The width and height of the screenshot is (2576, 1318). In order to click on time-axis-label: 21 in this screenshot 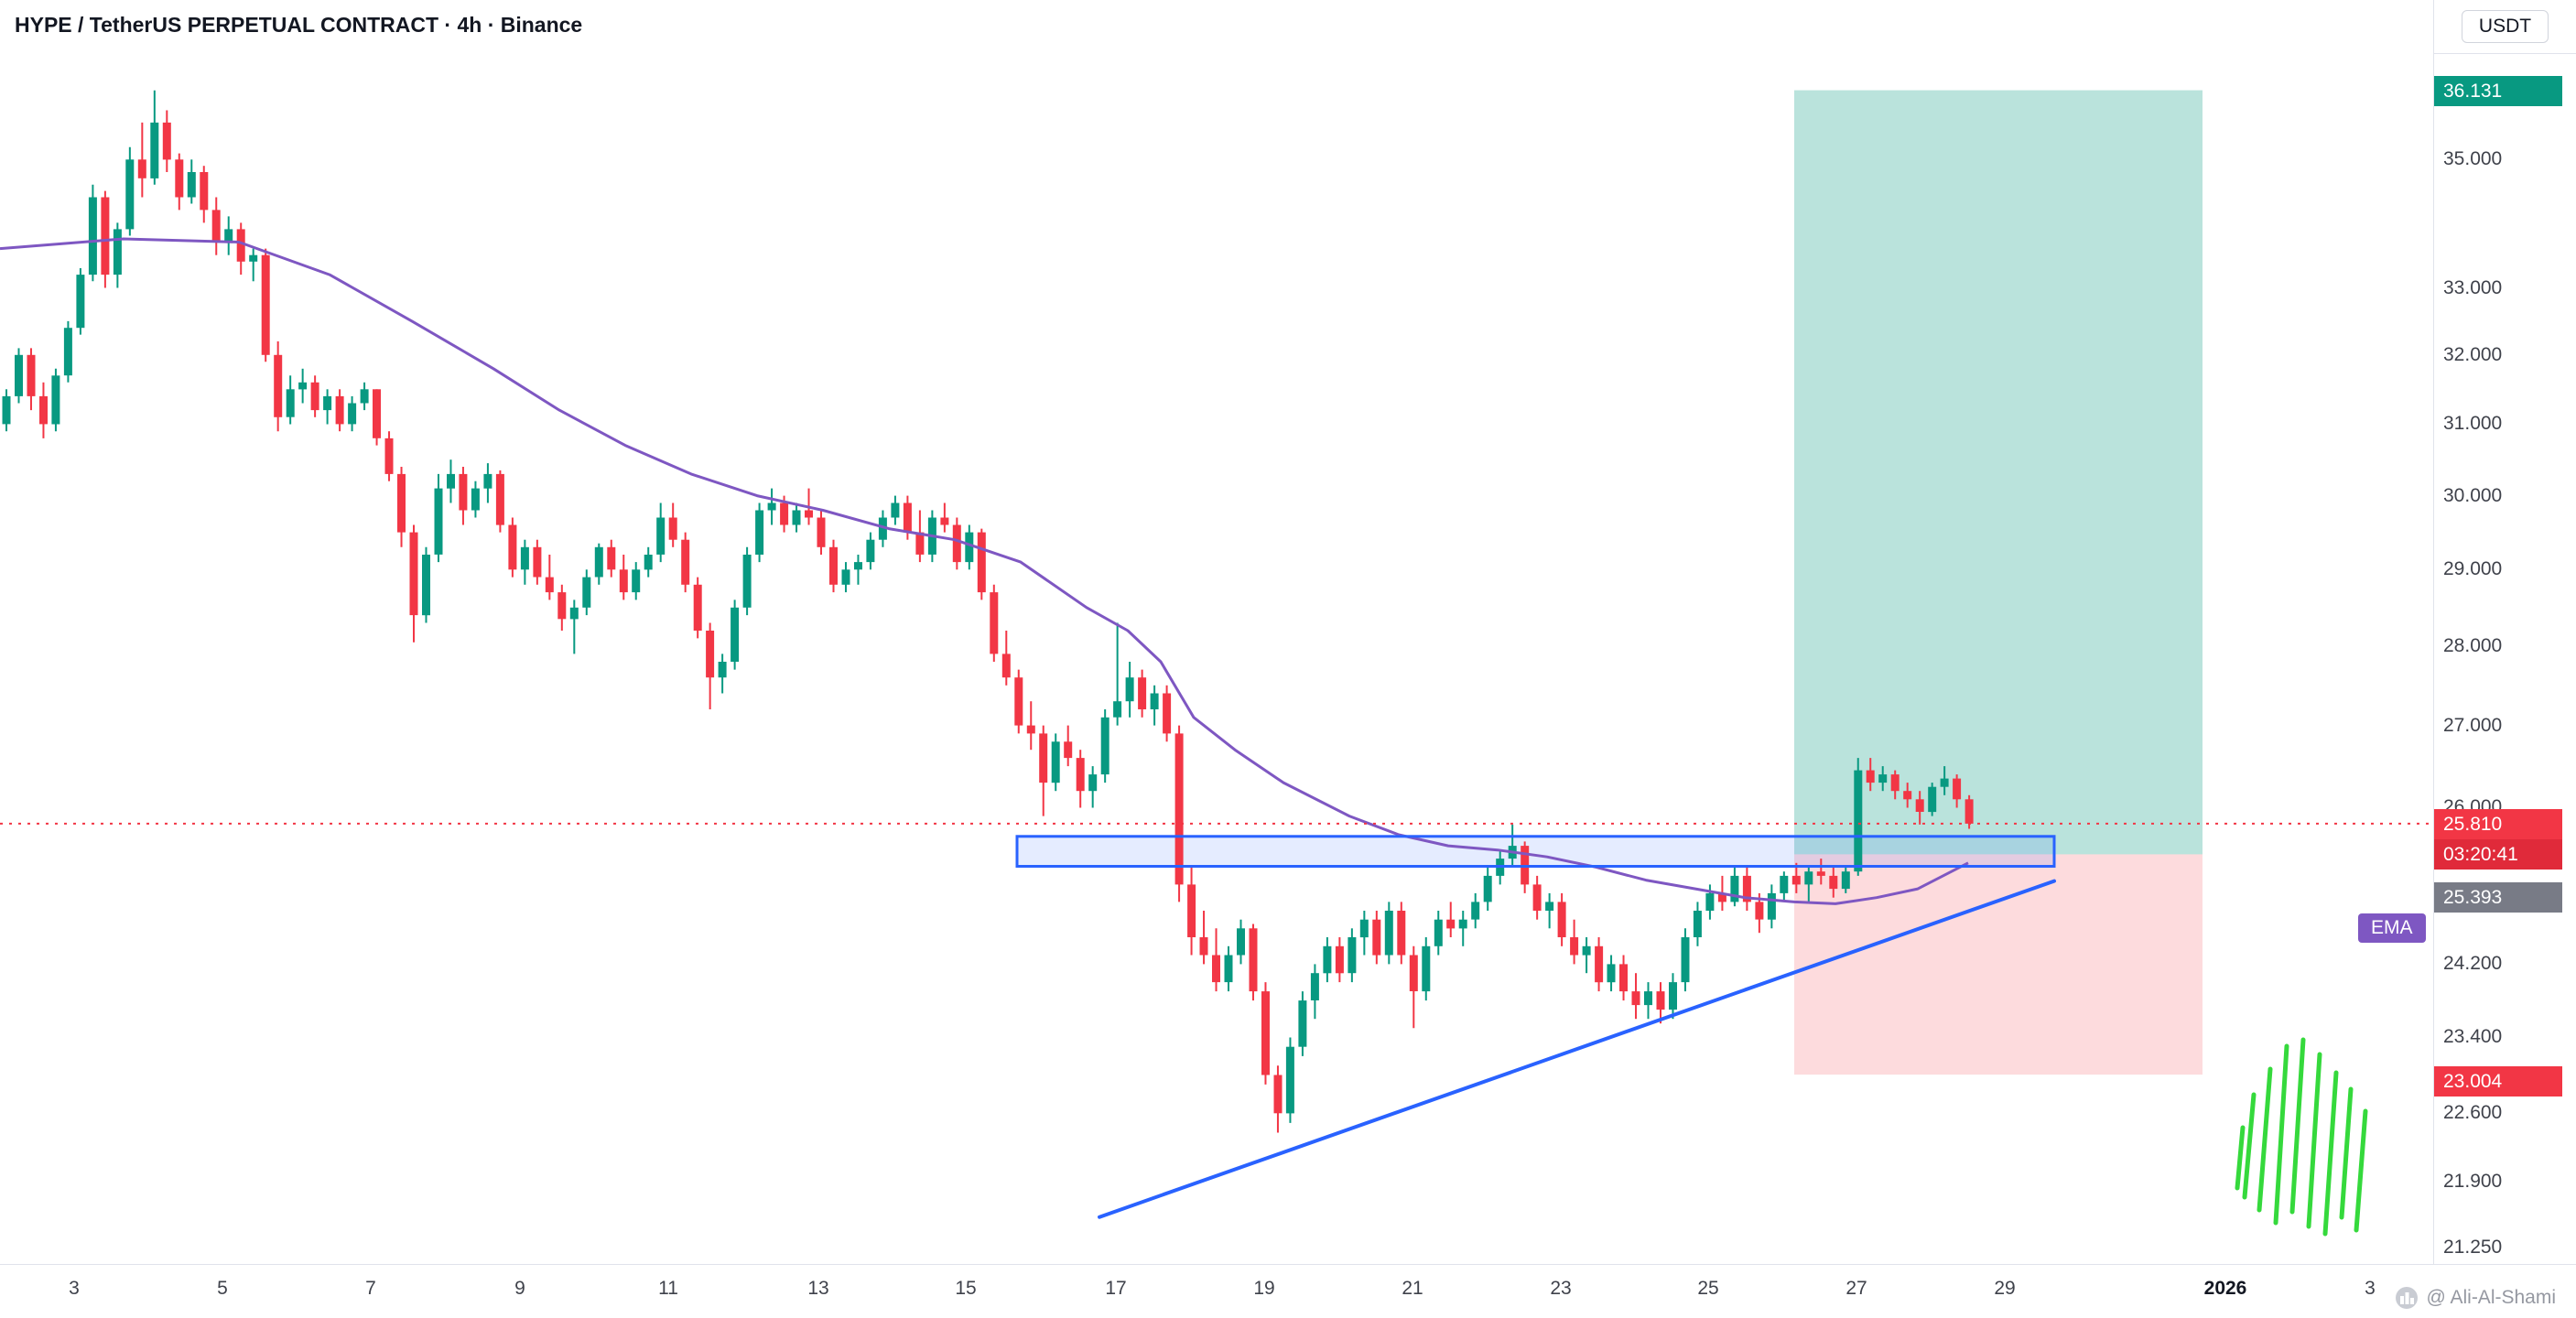, I will do `click(1413, 1288)`.